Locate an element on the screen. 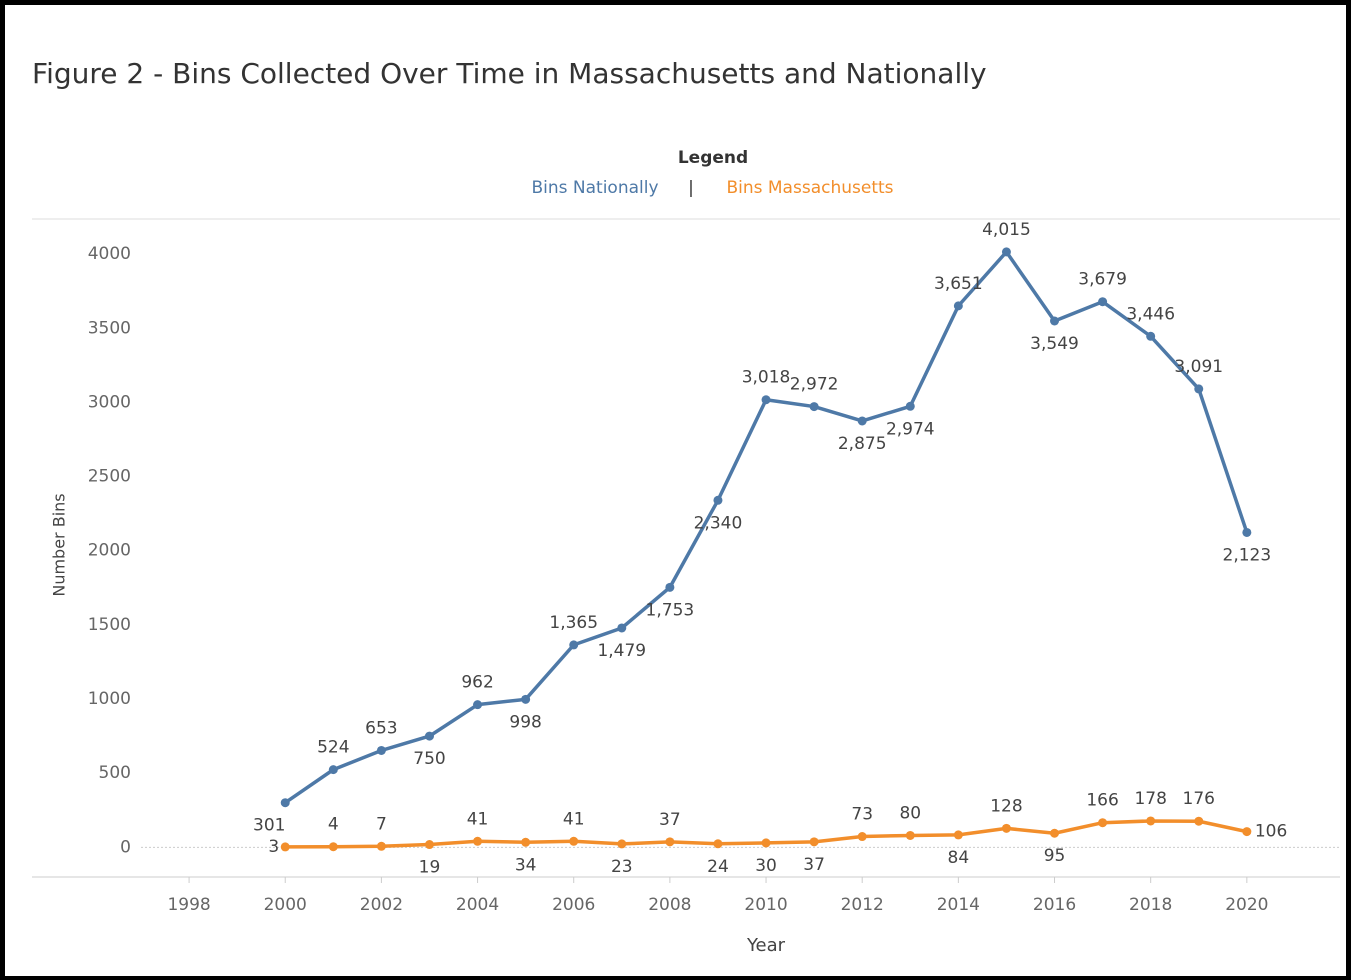 The height and width of the screenshot is (980, 1351). data-label: 998 is located at coordinates (525, 722).